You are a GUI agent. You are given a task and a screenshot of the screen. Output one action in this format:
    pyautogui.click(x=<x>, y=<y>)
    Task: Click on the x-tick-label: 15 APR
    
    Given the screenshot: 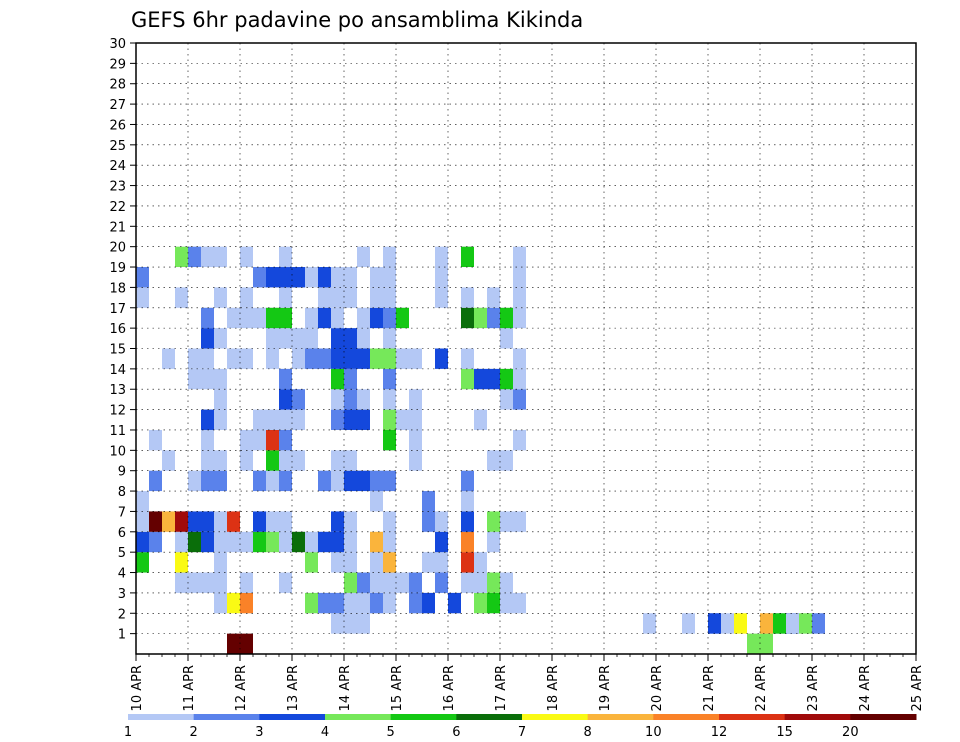 What is the action you would take?
    pyautogui.click(x=397, y=688)
    